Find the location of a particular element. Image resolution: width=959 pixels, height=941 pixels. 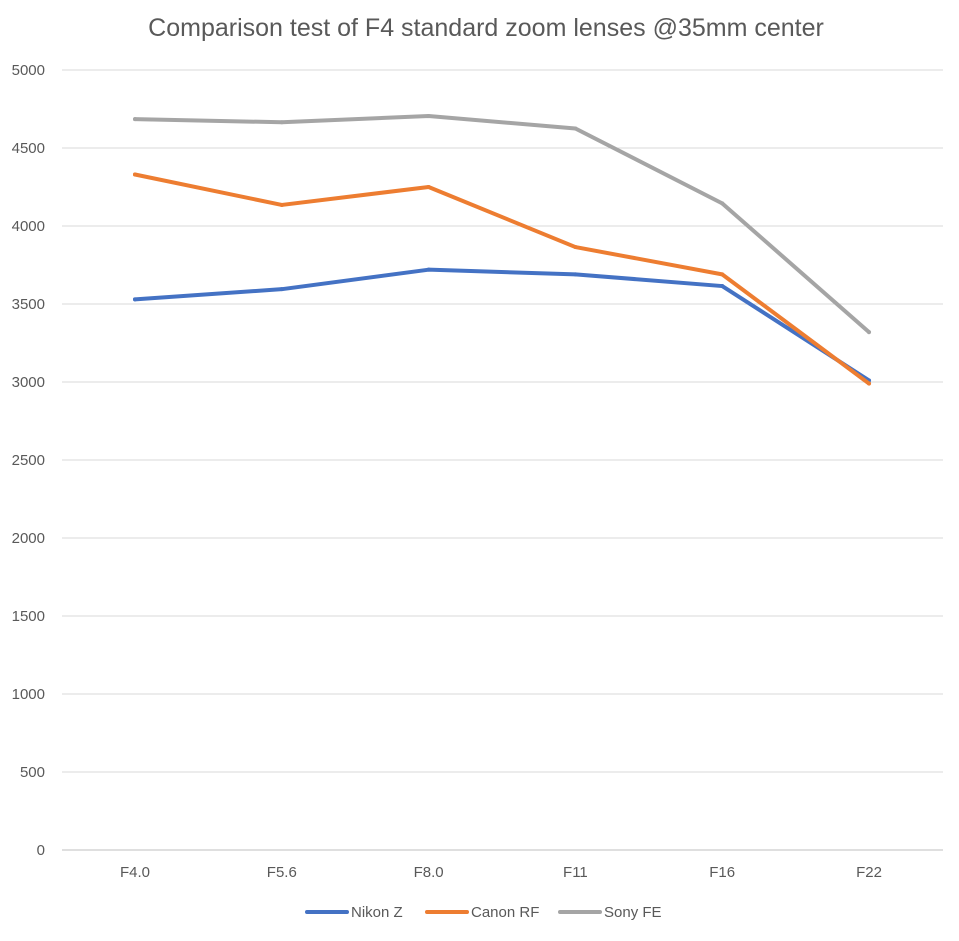

y-tick-label: 1500 is located at coordinates (28, 616).